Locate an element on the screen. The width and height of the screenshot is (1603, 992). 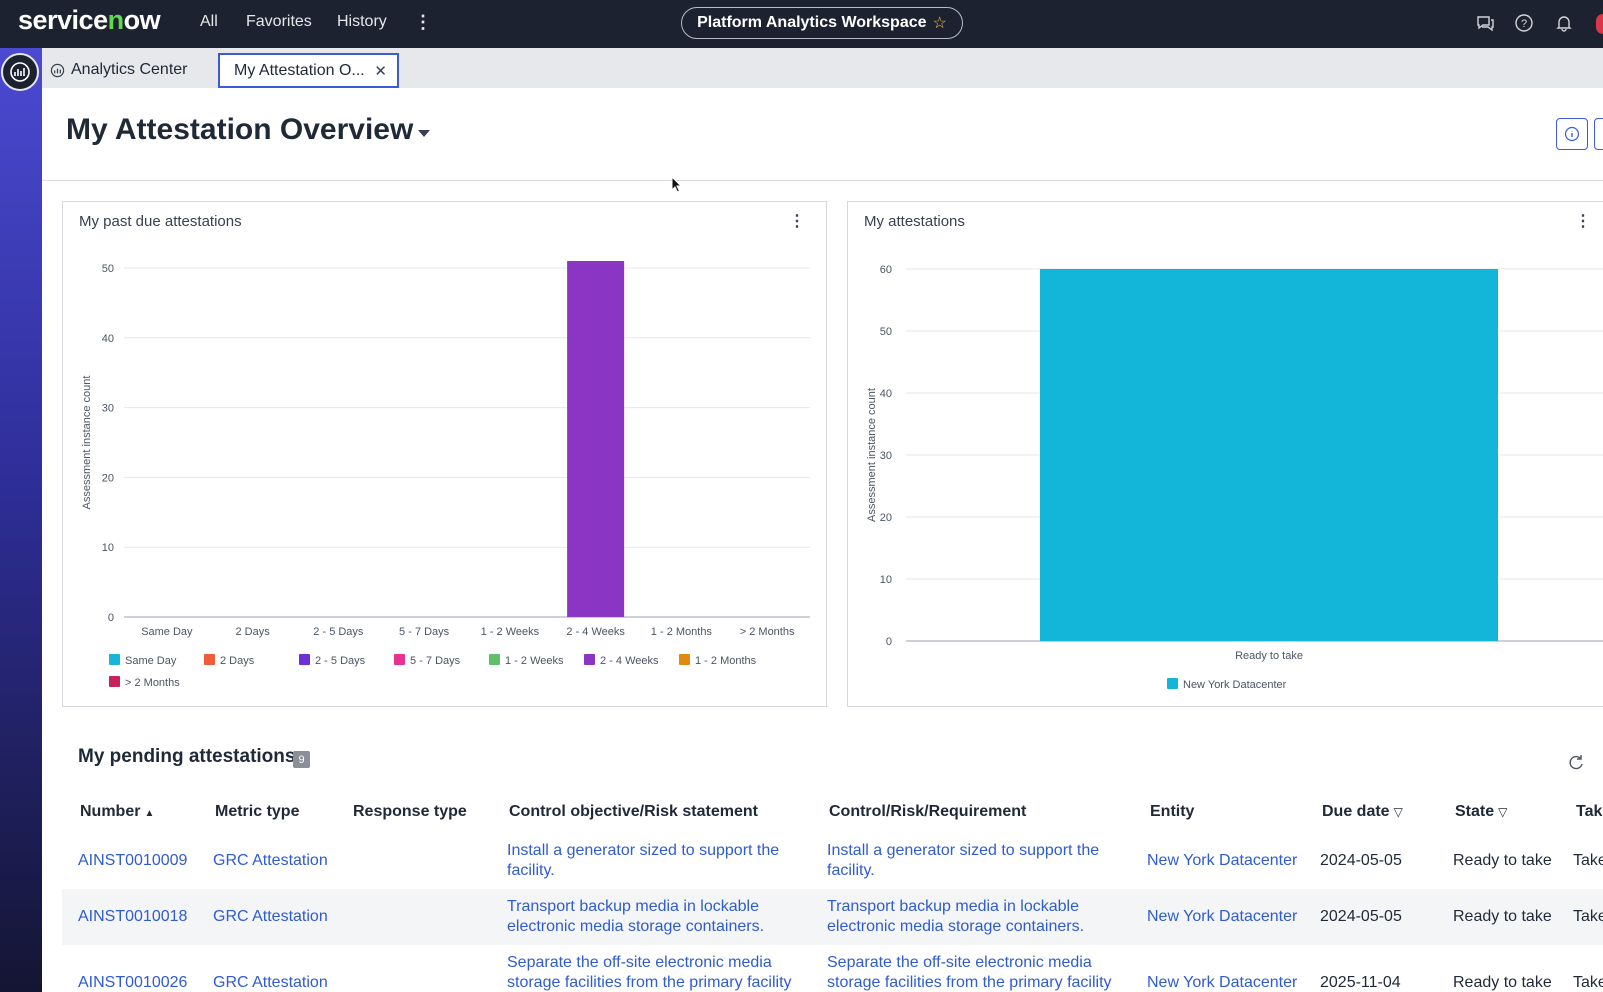
due-date-cell: 2024-05-05 is located at coordinates (1361, 860).